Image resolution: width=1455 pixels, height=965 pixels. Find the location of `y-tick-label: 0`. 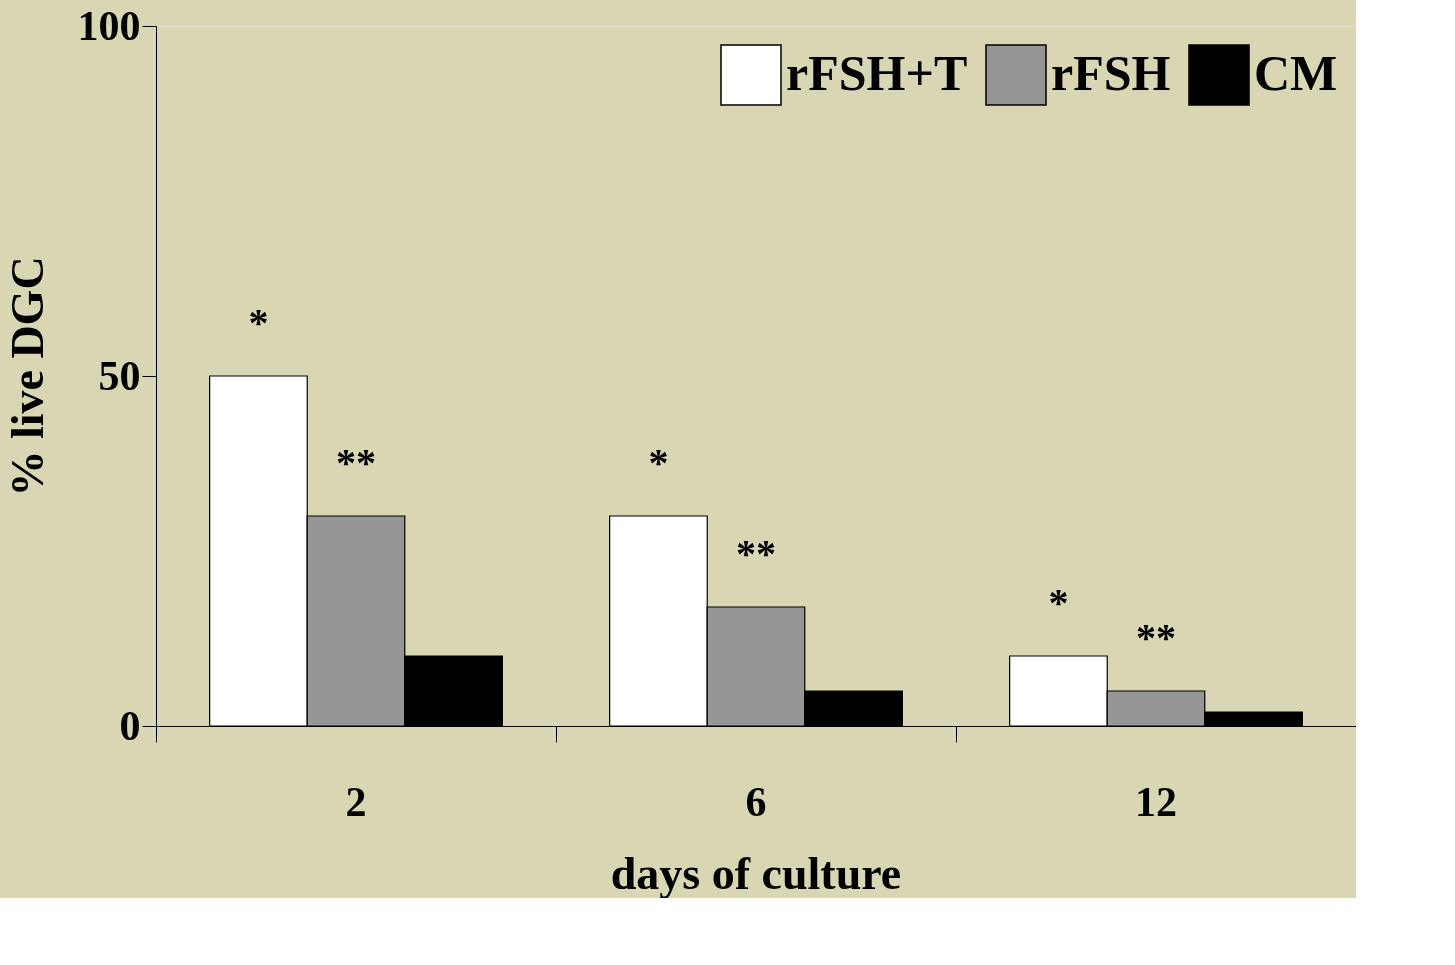

y-tick-label: 0 is located at coordinates (130, 725).